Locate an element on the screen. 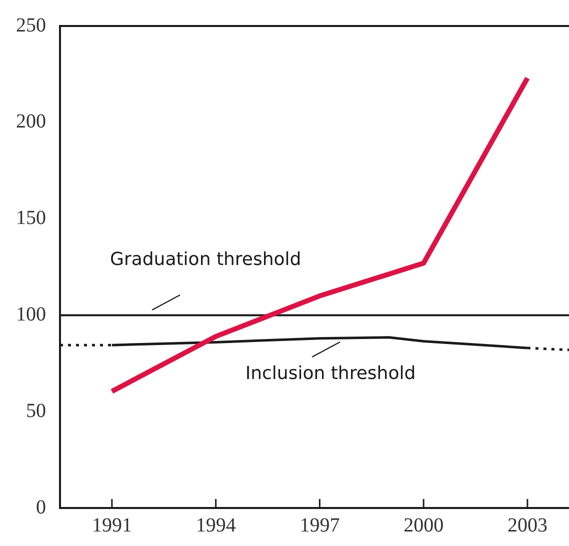  x-tick-label: 1991 is located at coordinates (112, 525).